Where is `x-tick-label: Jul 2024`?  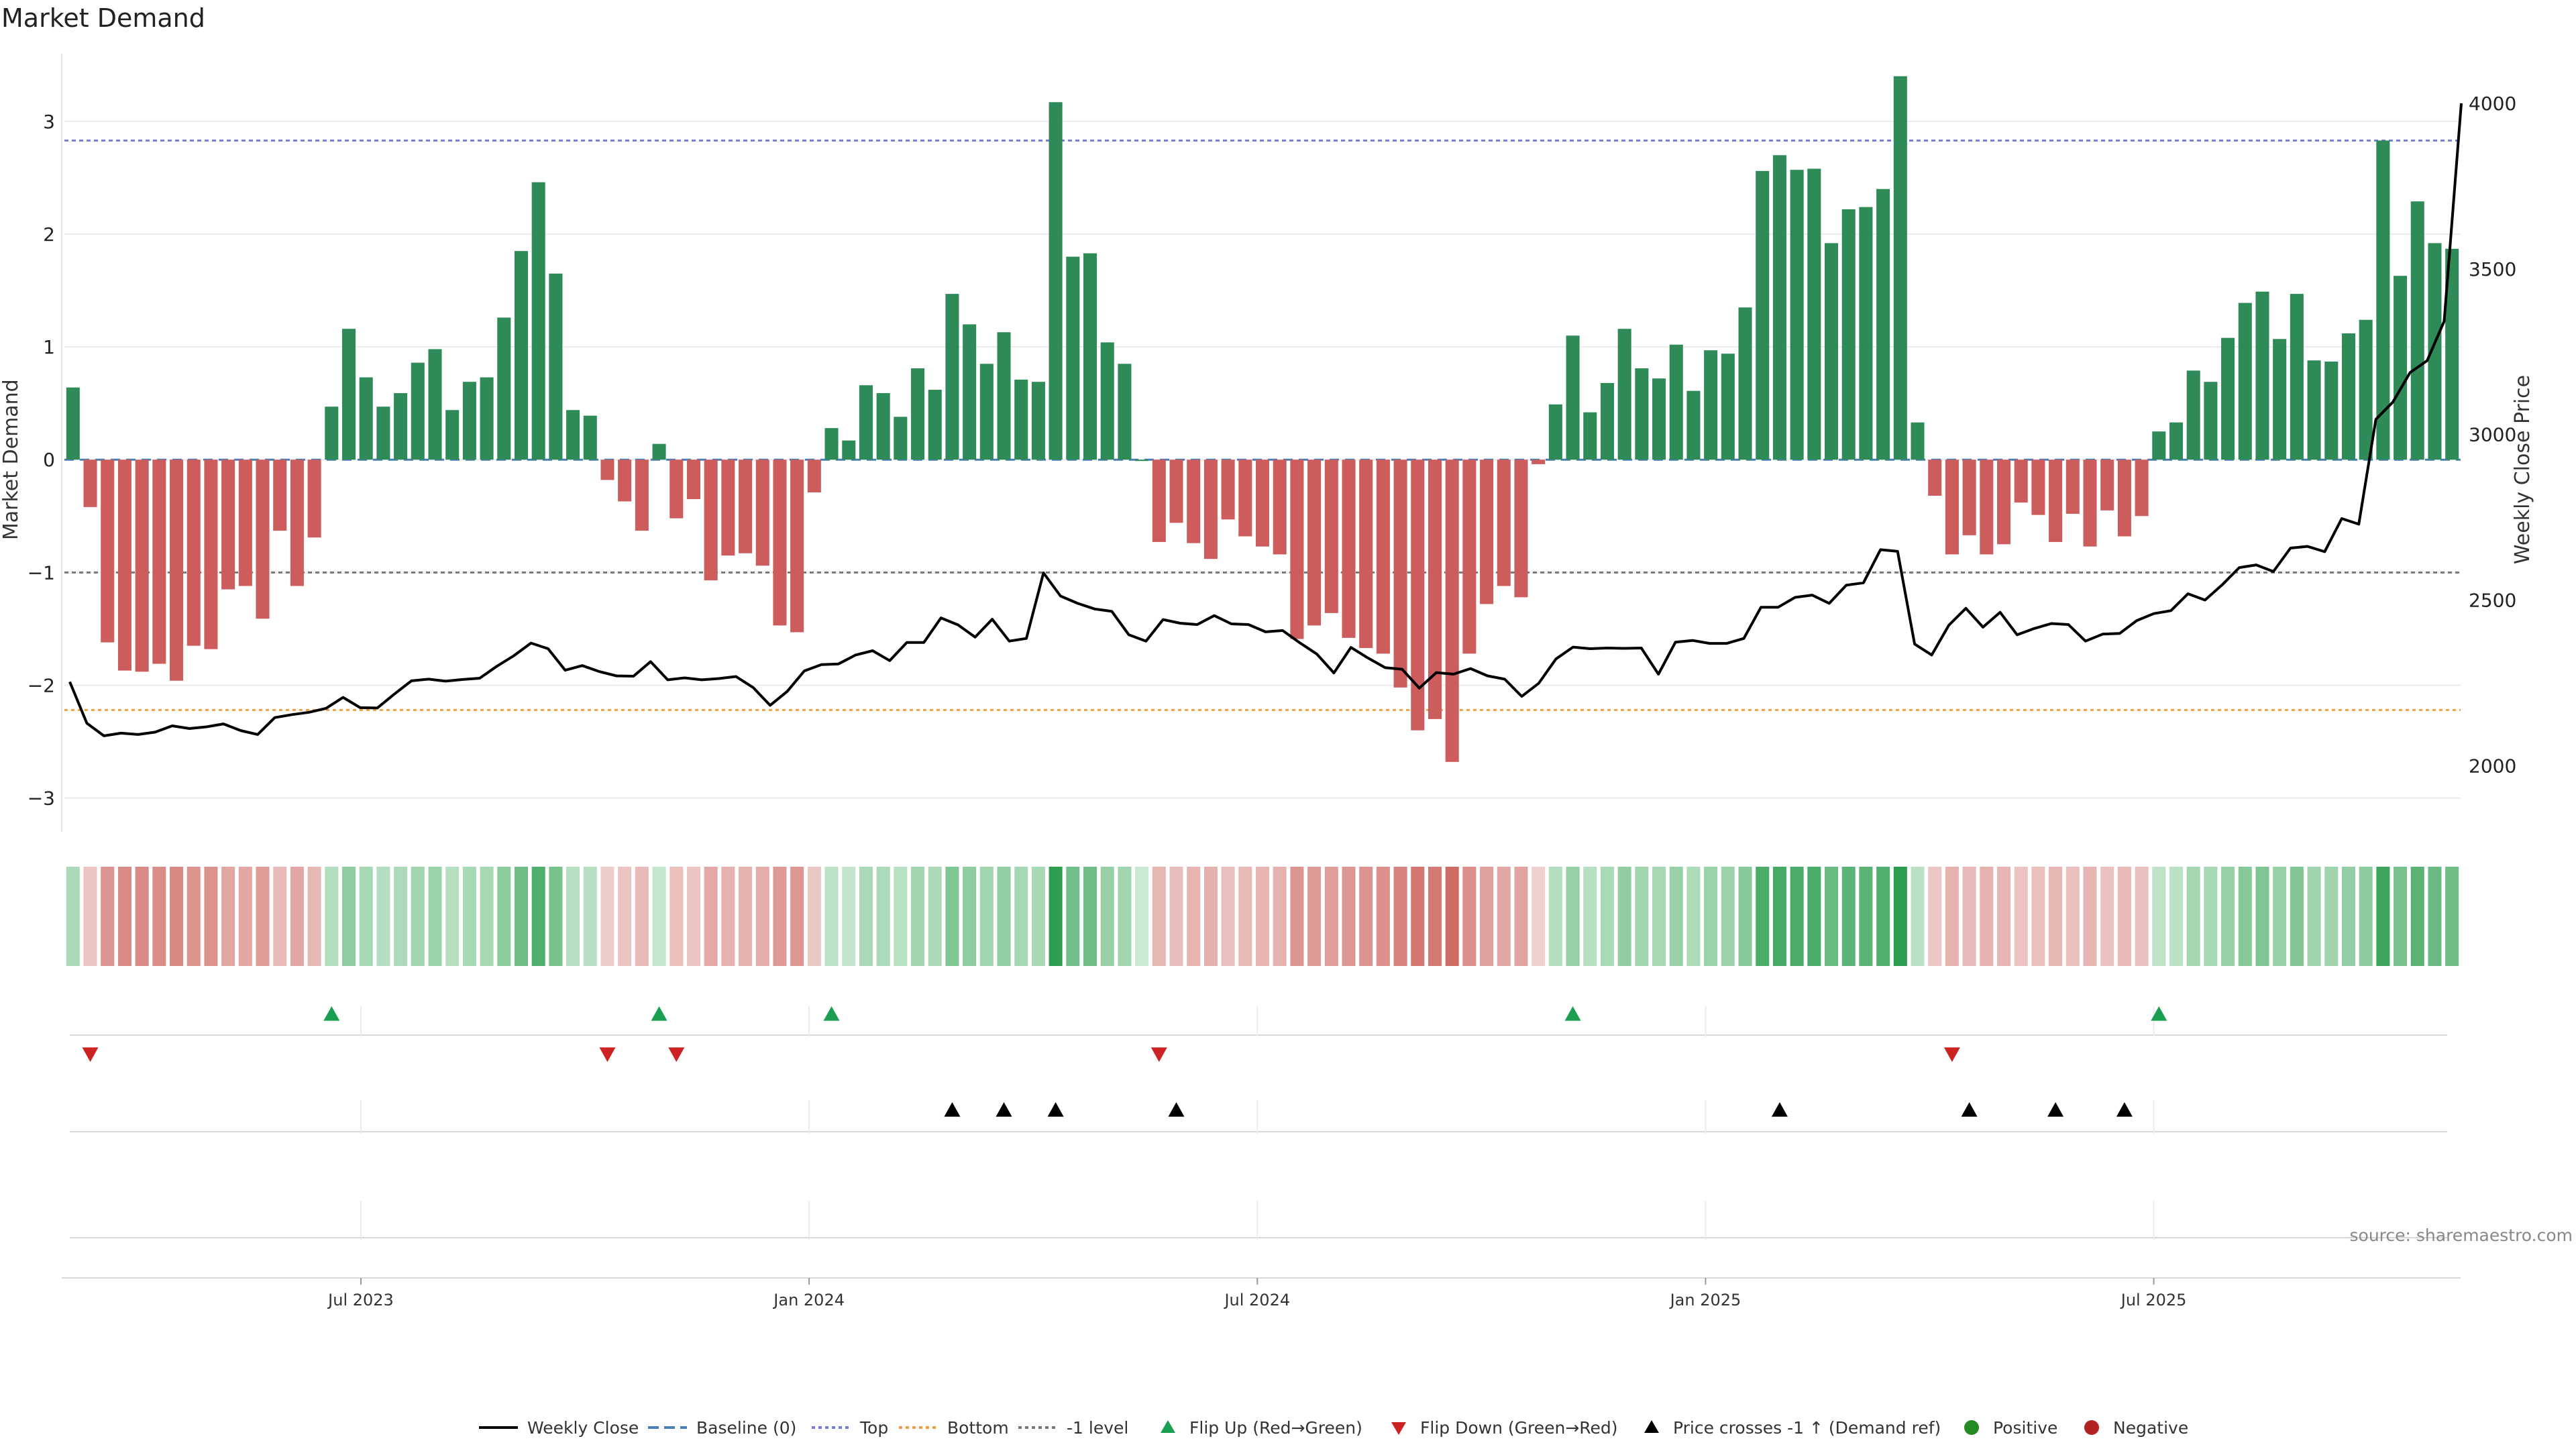 x-tick-label: Jul 2024 is located at coordinates (1256, 1300).